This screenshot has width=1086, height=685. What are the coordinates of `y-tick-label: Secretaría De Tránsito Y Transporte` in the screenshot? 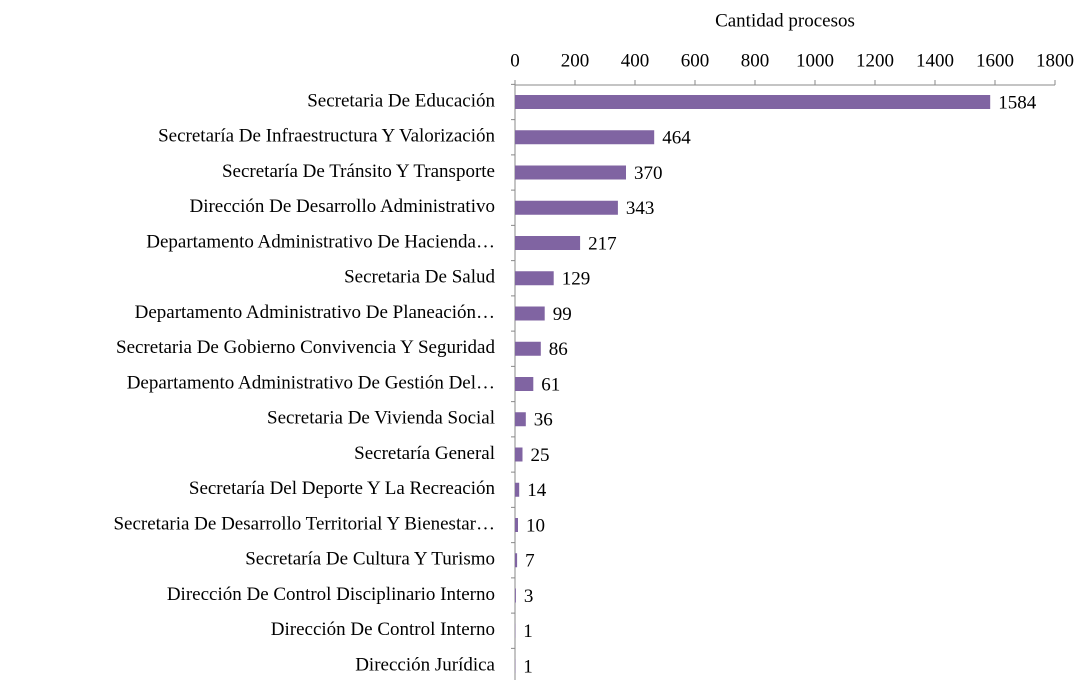 It's located at (358, 171).